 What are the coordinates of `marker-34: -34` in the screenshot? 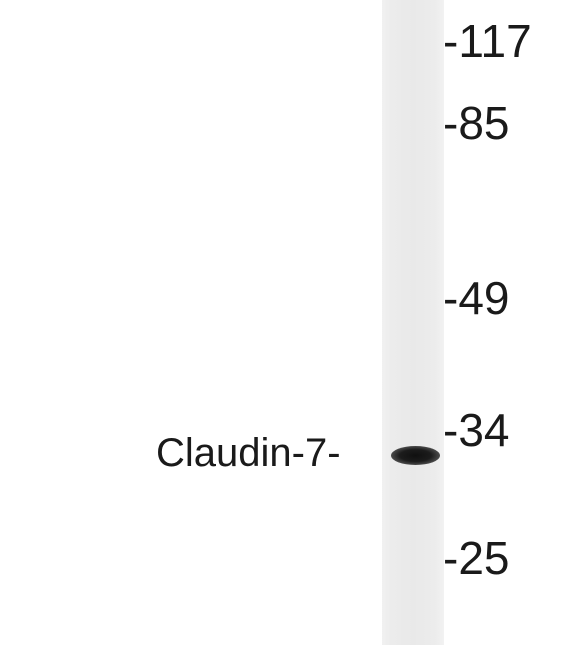 It's located at (476, 430).